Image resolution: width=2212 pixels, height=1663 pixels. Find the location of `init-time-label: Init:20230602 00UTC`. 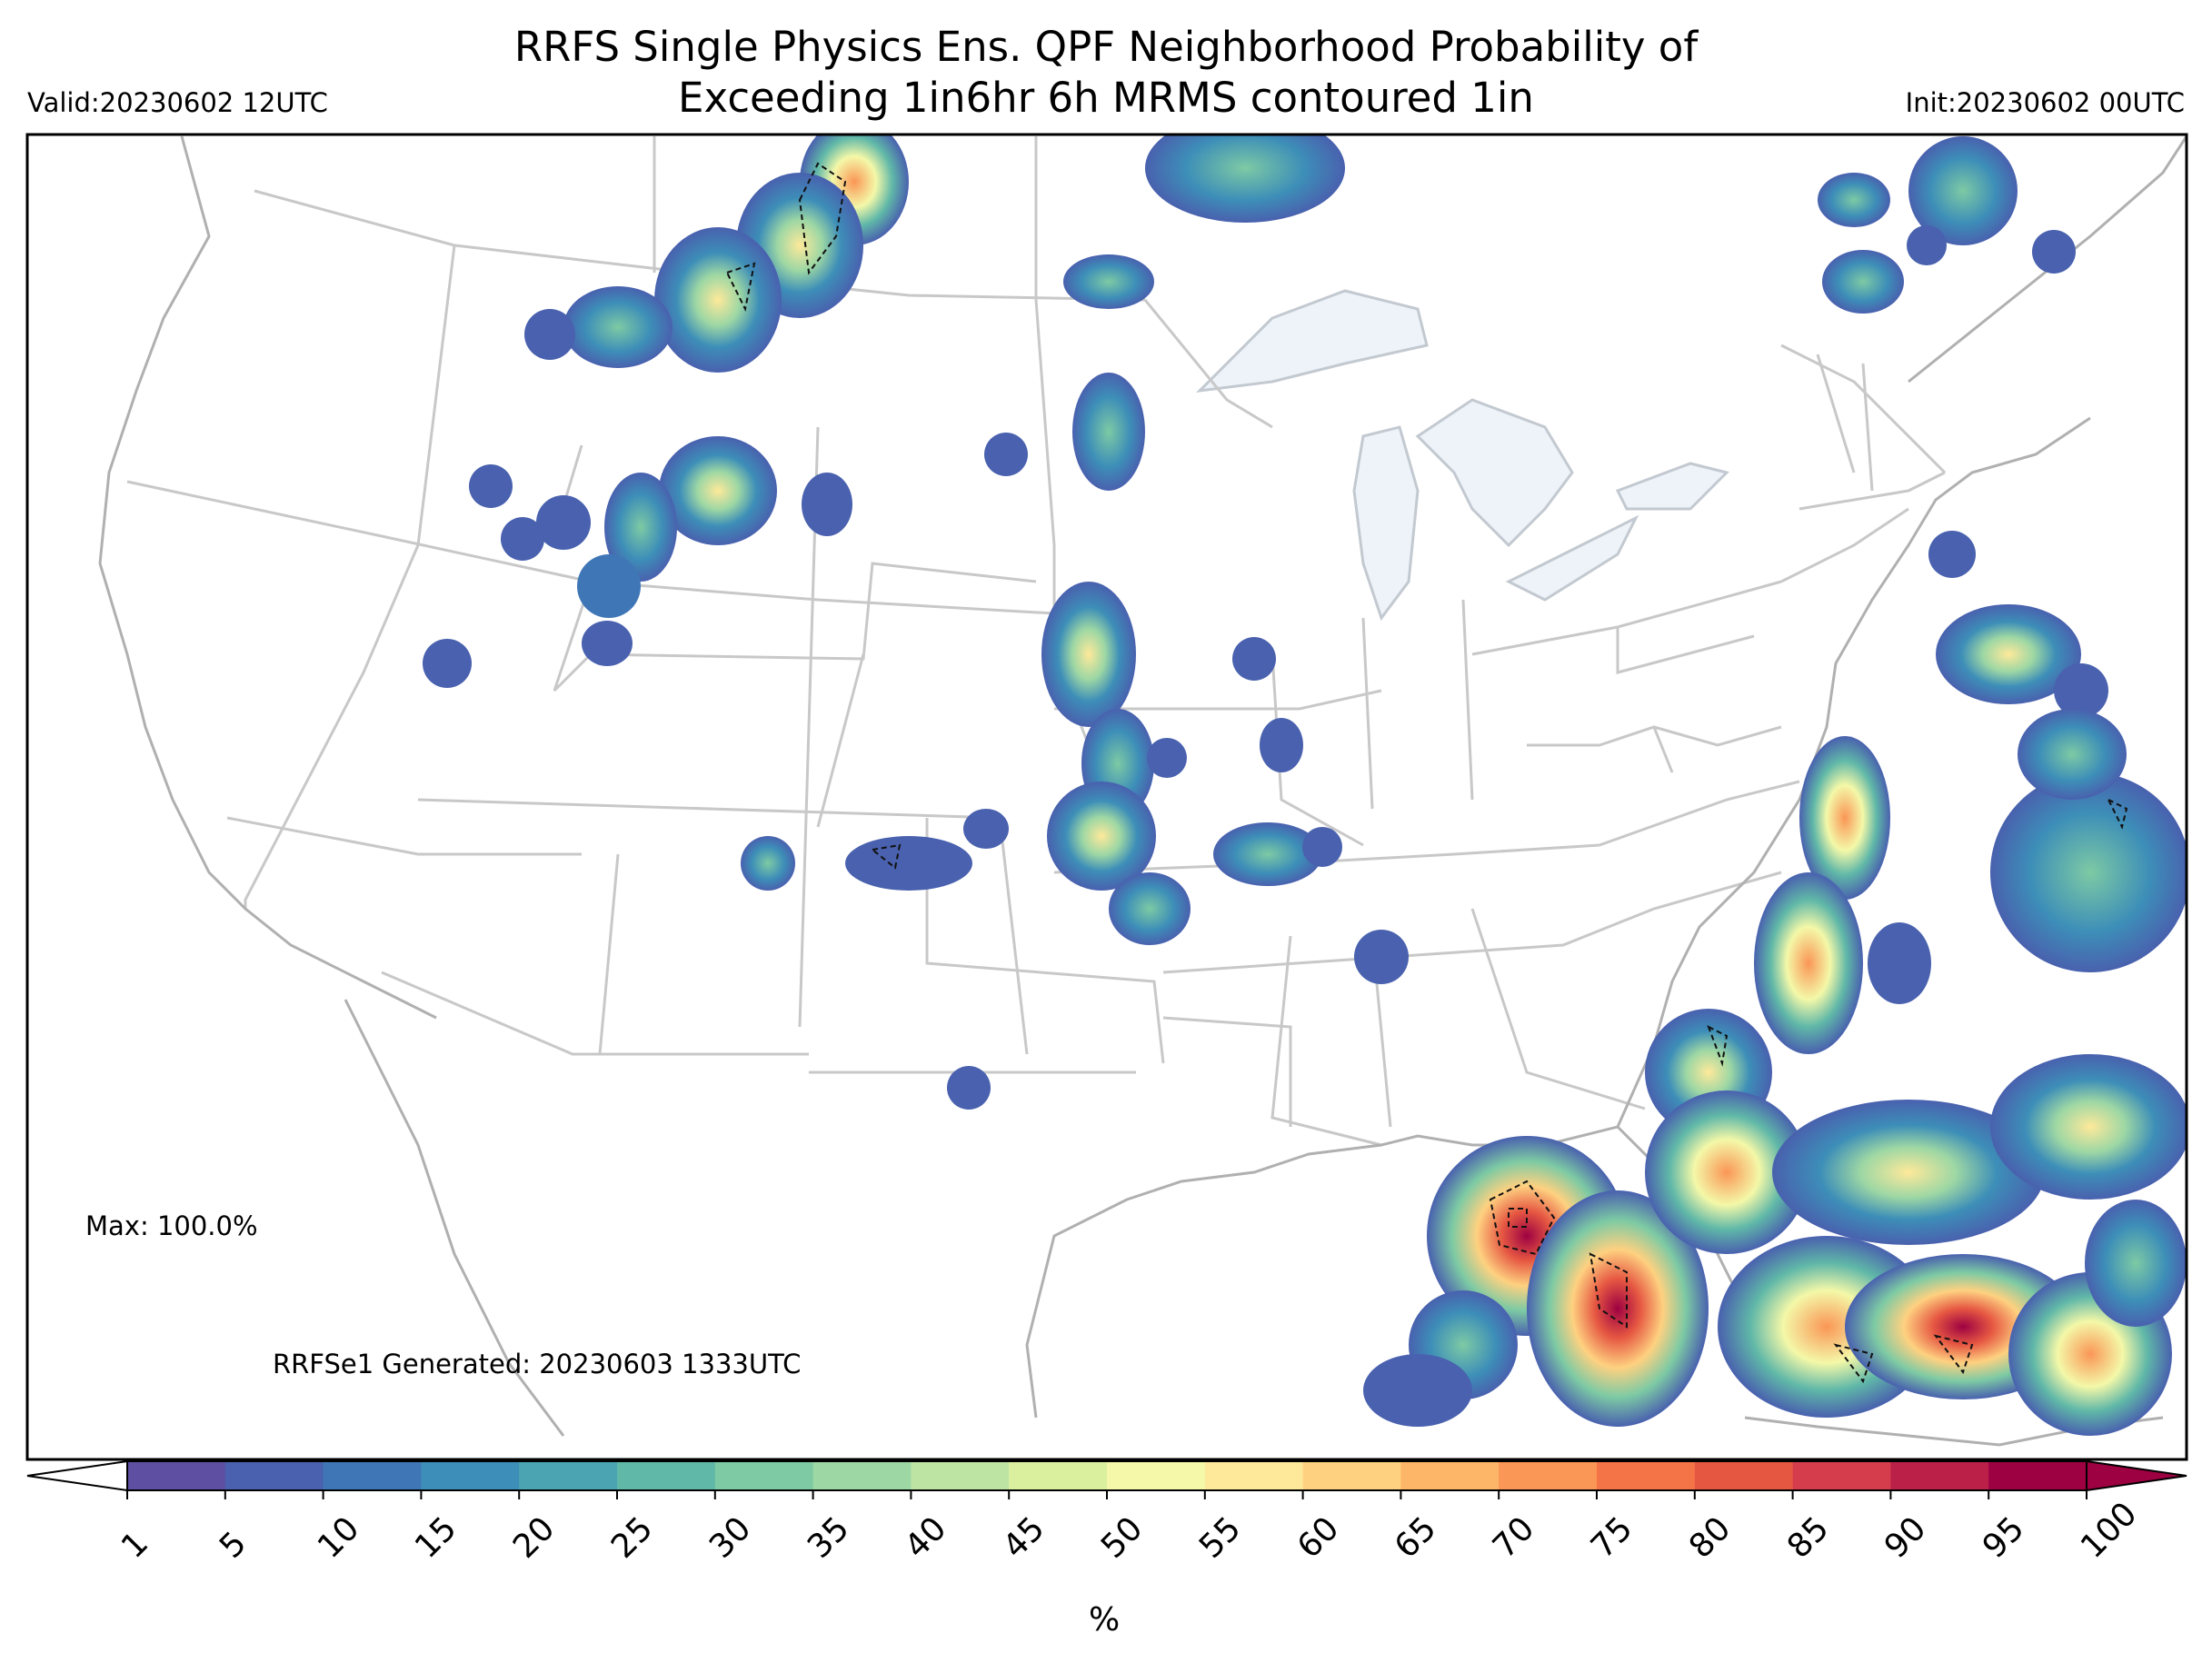

init-time-label: Init:20230602 00UTC is located at coordinates (2045, 102).